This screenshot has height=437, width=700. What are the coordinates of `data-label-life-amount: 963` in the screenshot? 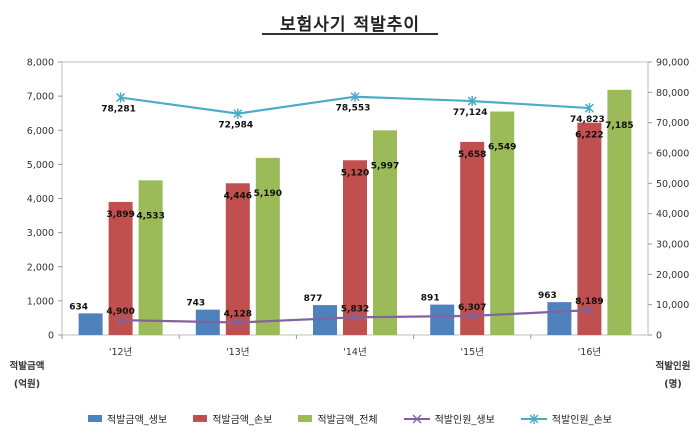 It's located at (547, 296).